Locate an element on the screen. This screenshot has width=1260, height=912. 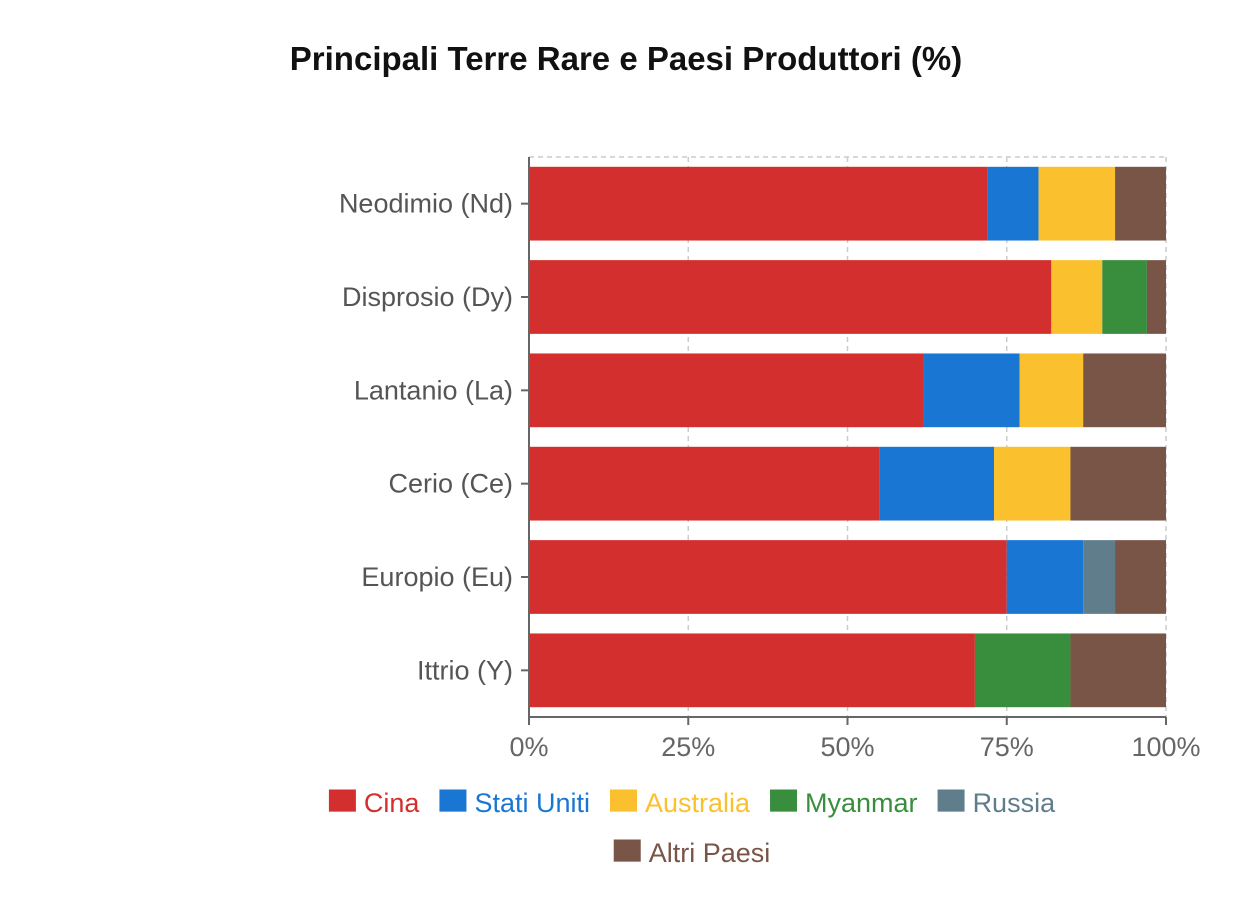
legend-label-1: Stati Uniti is located at coordinates (532, 803).